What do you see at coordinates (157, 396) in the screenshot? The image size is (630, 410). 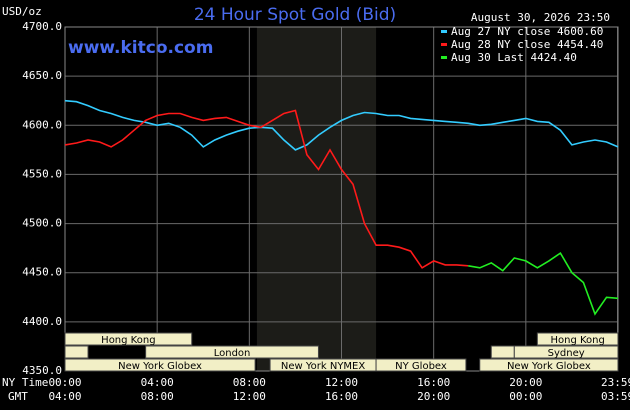 I see `gmt-tick-label: 08:00` at bounding box center [157, 396].